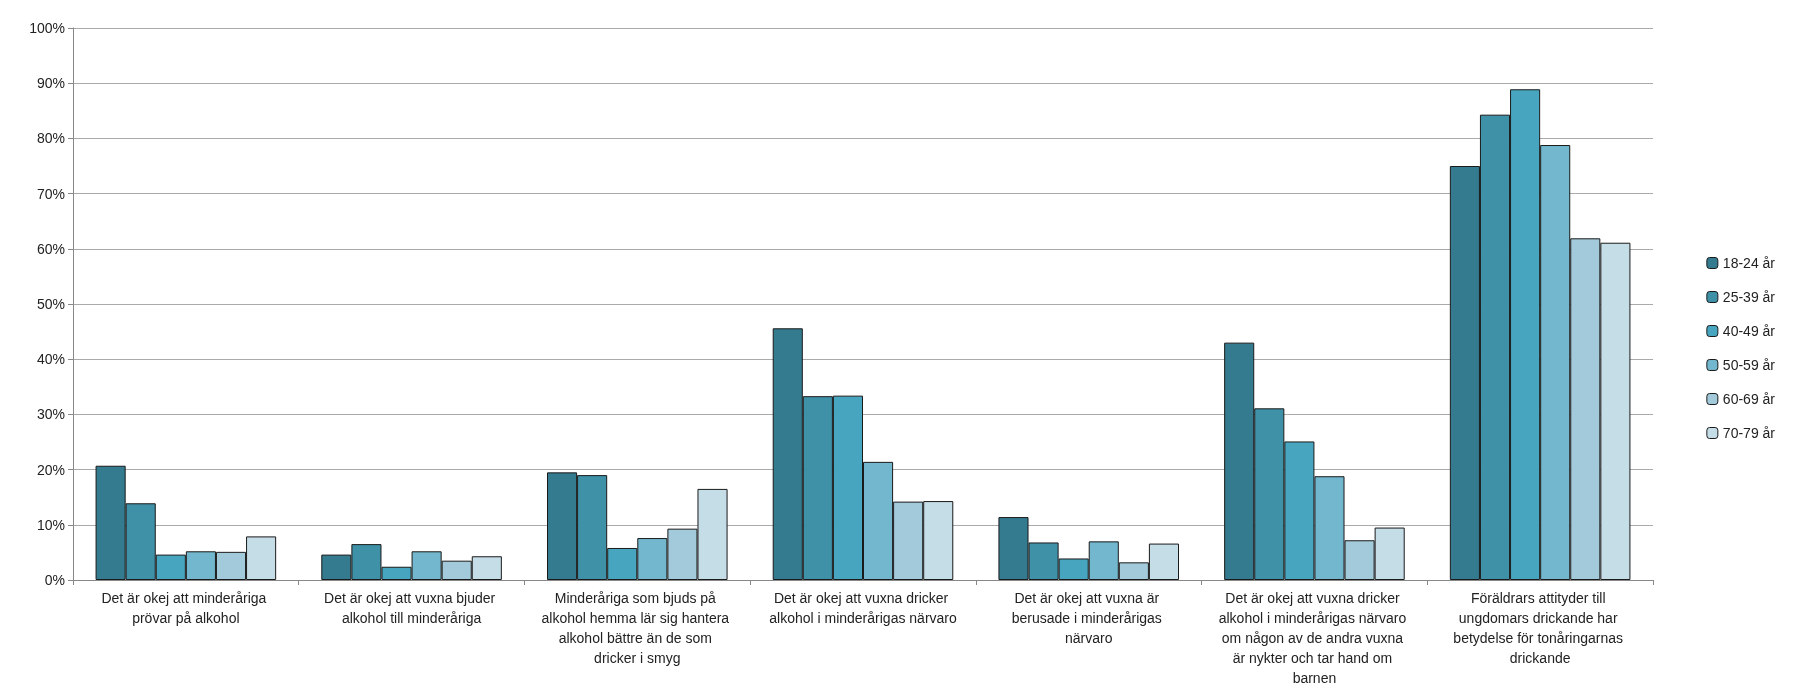  Describe the element at coordinates (1088, 618) in the screenshot. I see `x-tick-label: Det är okej att vuxna är berusade i minderårigas närvaro` at that location.